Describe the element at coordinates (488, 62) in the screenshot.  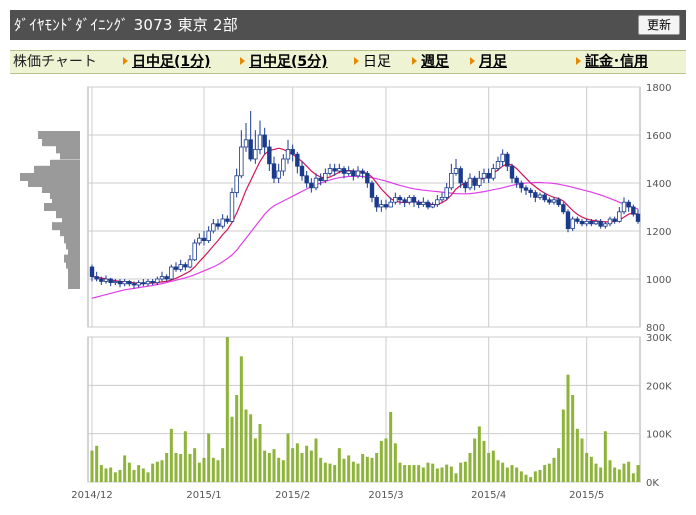
I see `nav-monthly: 月足` at that location.